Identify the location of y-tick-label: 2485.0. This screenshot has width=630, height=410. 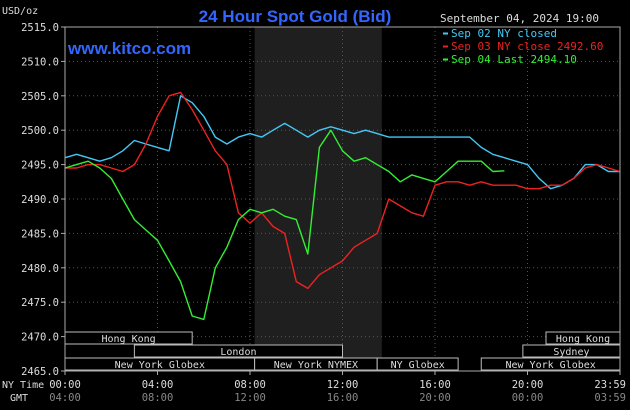
(40, 234).